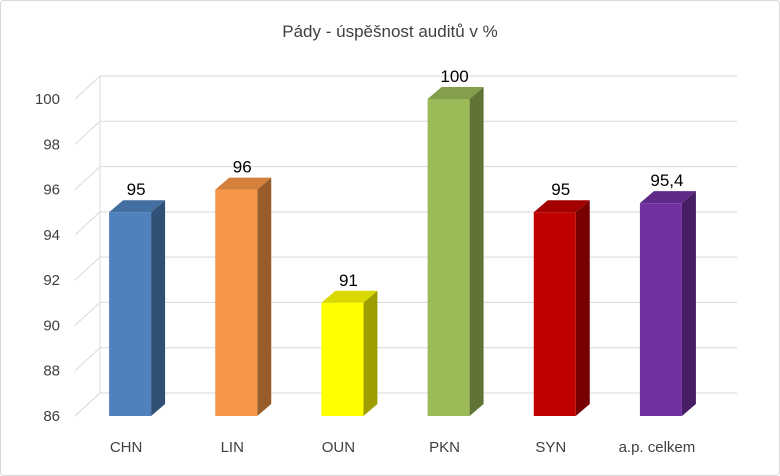 Image resolution: width=780 pixels, height=476 pixels. What do you see at coordinates (657, 447) in the screenshot?
I see `x-tick-label: a.p. celkem` at bounding box center [657, 447].